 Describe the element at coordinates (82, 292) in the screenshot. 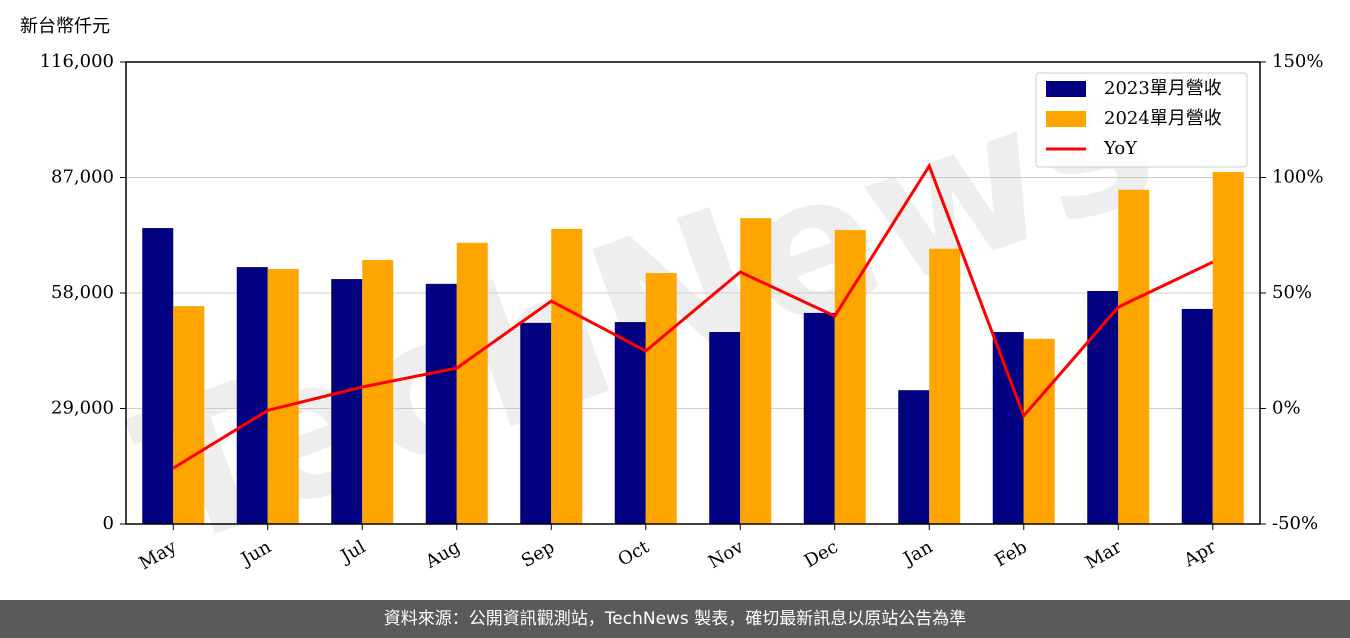

I see `y-tick-label: 58,000` at that location.